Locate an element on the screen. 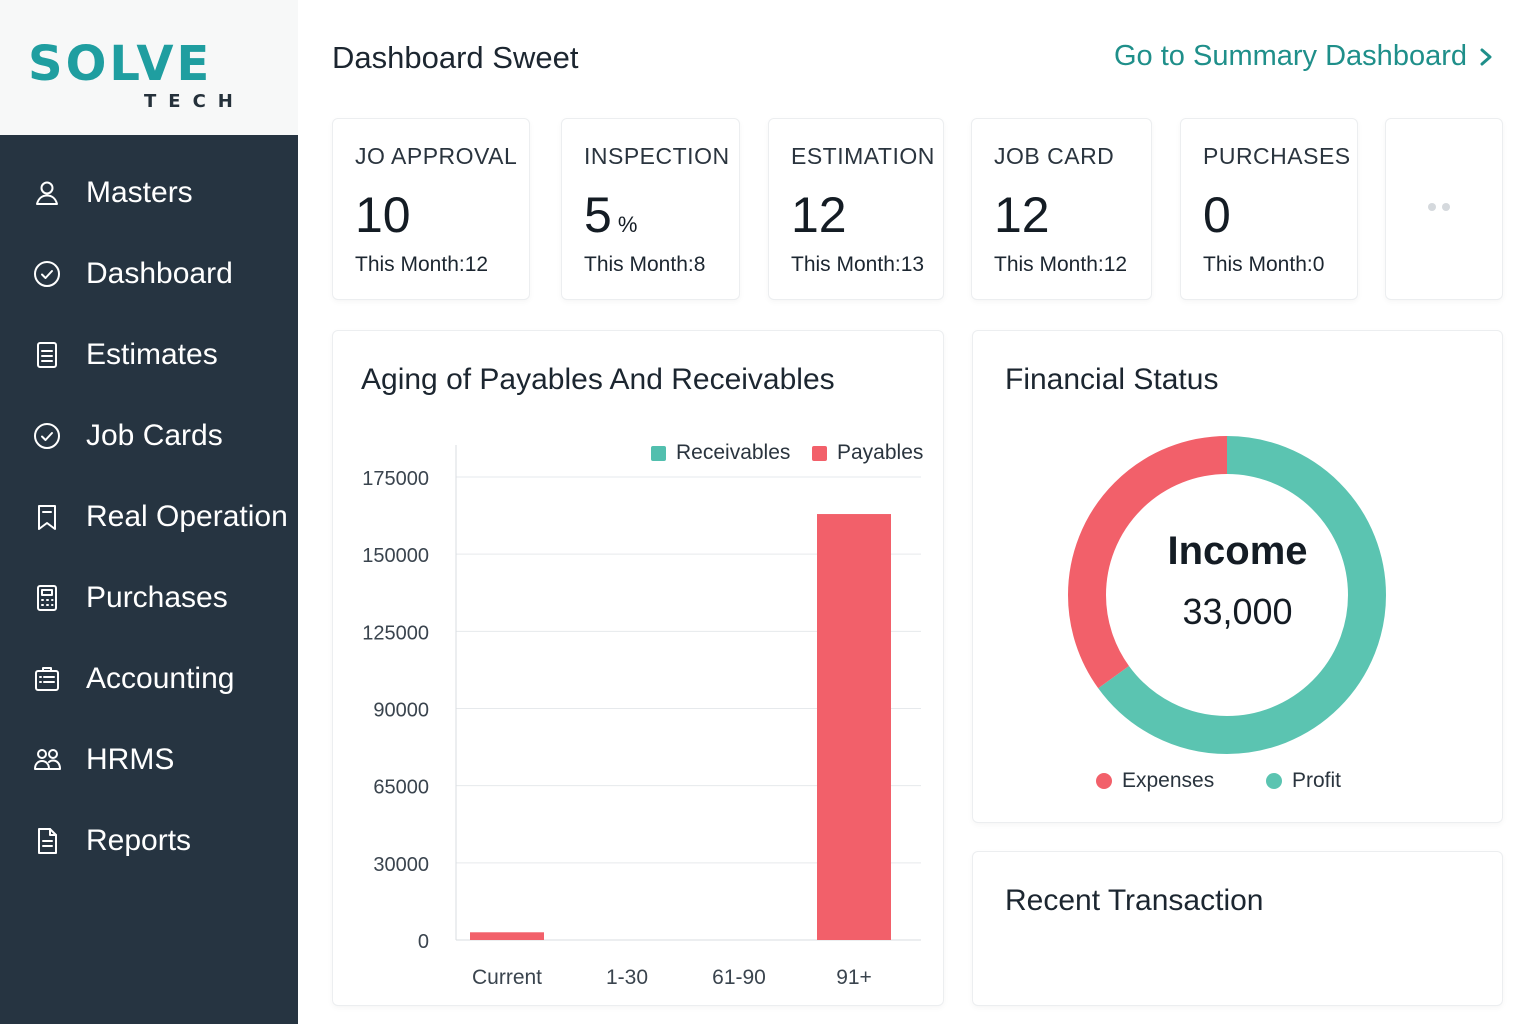 The image size is (1536, 1024). x-tick-label: 1-30 is located at coordinates (627, 977).